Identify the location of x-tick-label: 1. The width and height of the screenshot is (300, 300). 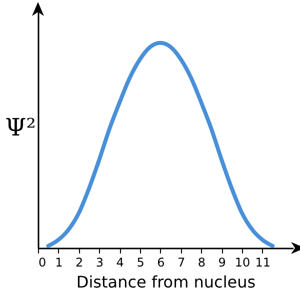
(59, 263).